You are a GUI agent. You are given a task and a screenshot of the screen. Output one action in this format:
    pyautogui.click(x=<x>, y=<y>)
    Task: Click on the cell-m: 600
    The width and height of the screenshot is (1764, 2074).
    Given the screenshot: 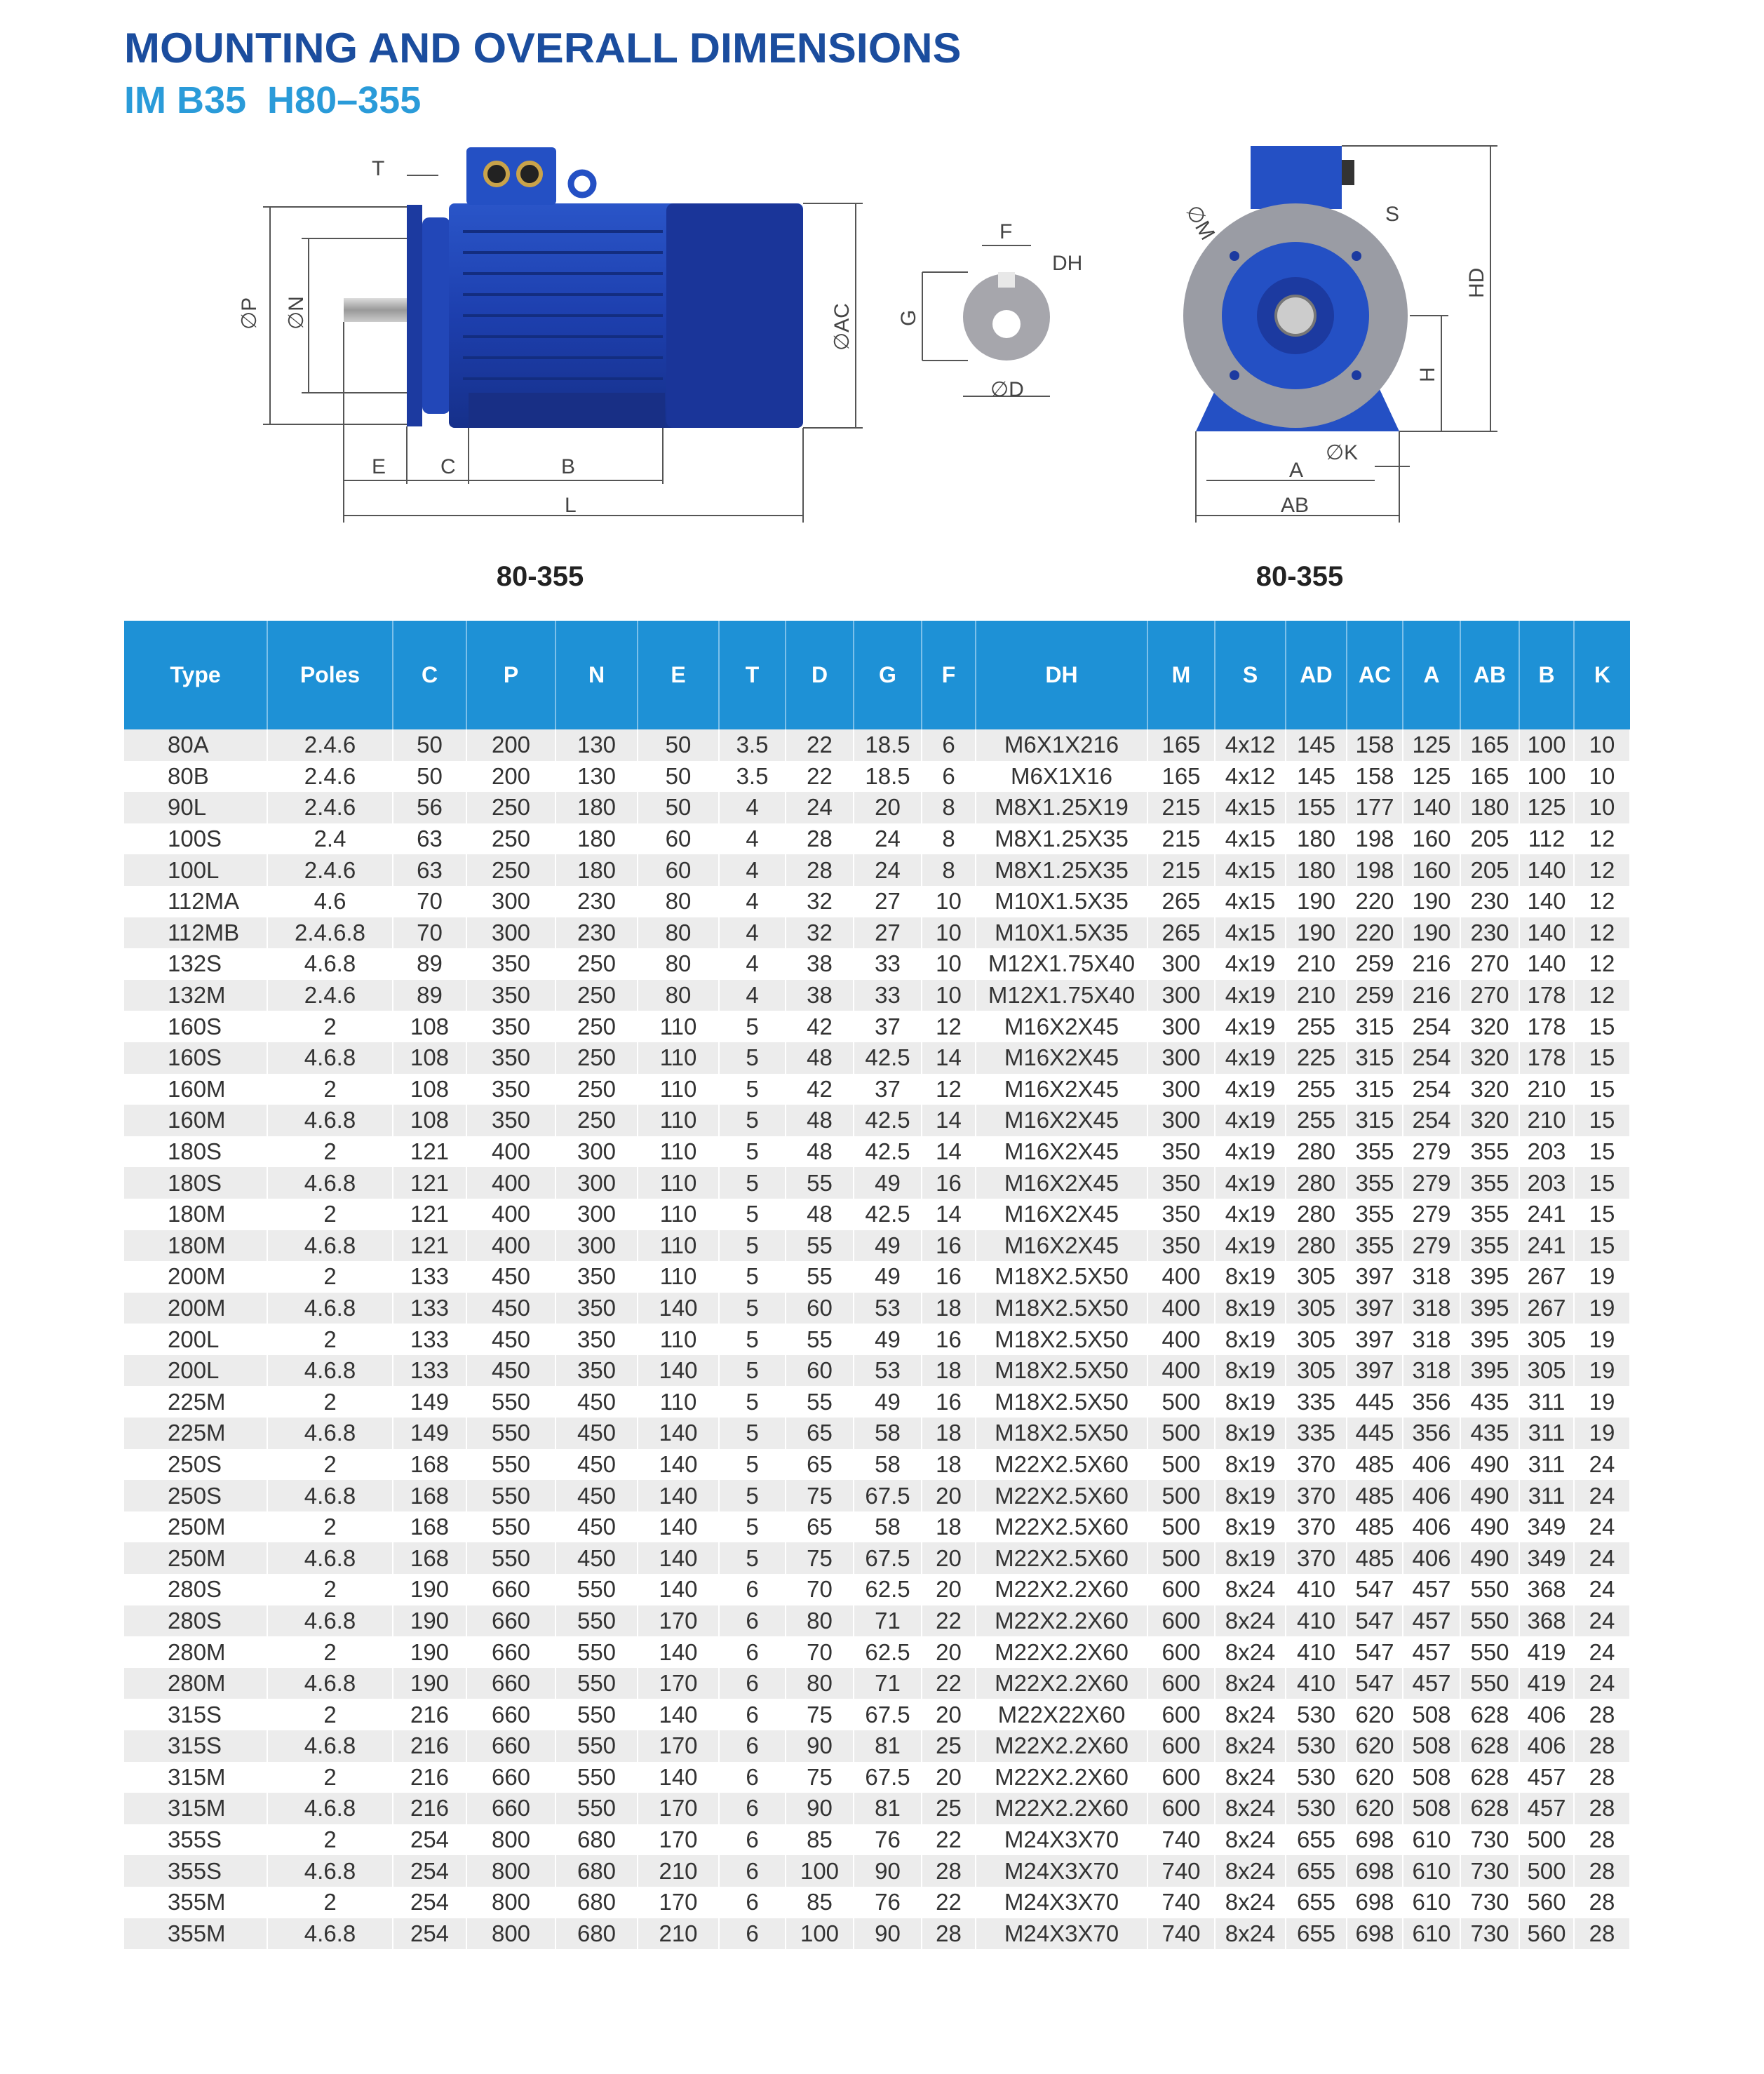 What is the action you would take?
    pyautogui.click(x=1181, y=1746)
    